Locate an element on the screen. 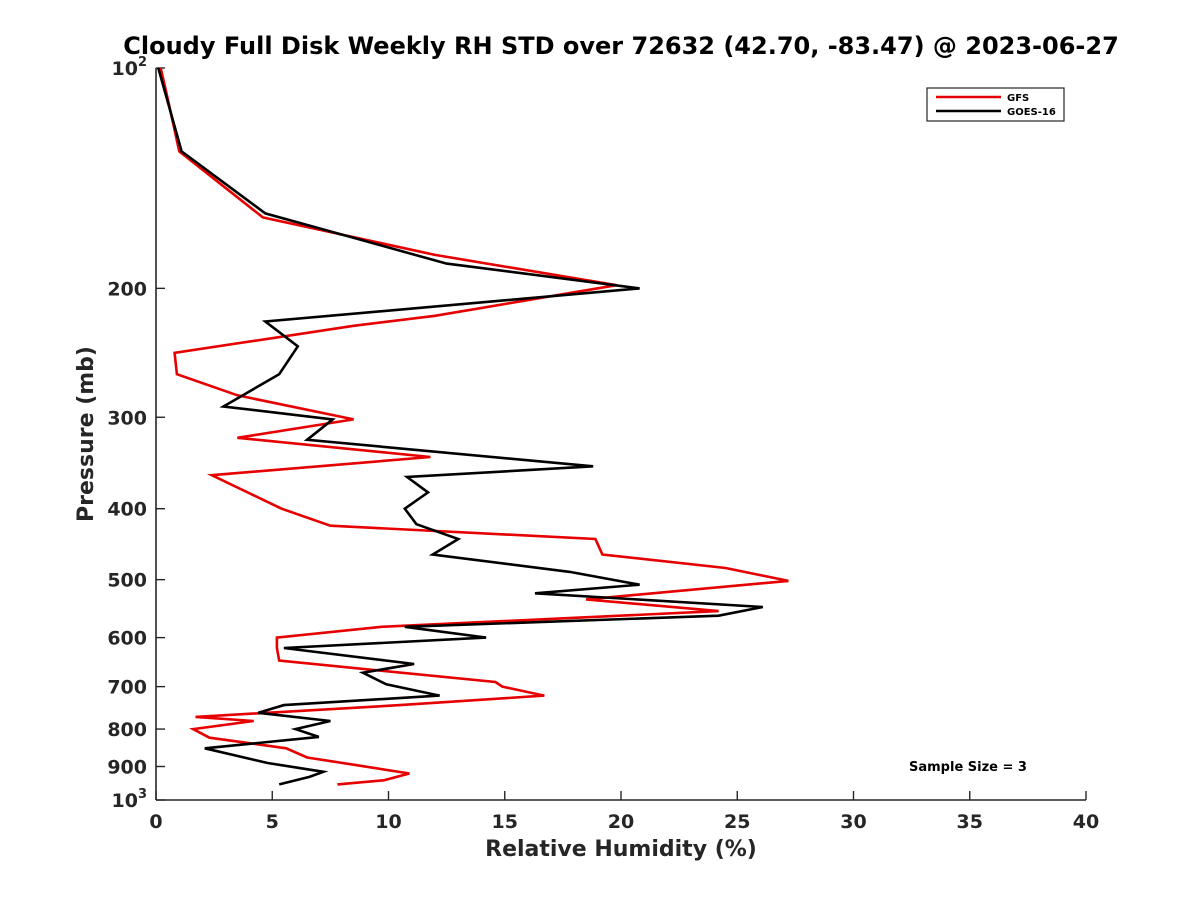 This screenshot has width=1200, height=900. y-tick-label: 900 is located at coordinates (127, 768).